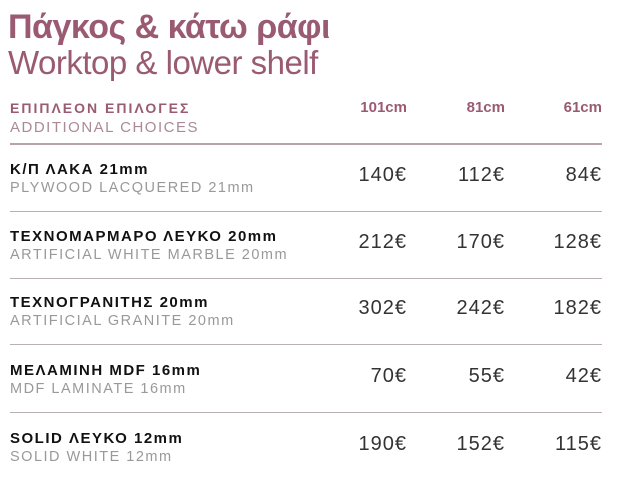 The height and width of the screenshot is (485, 623). Describe the element at coordinates (144, 236) in the screenshot. I see `option-name-greek: ΤΕΧΝΟΜΑΡΜΑΡΟ ΛΕΥΚΟ 20mm` at that location.